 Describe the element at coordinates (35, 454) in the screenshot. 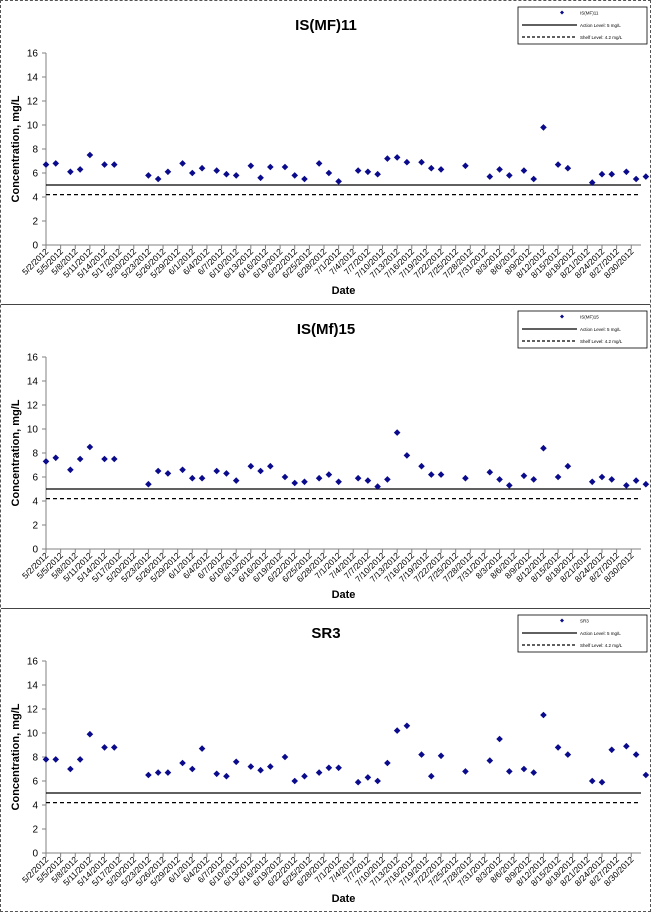

I see `y-tick-label: 8` at that location.